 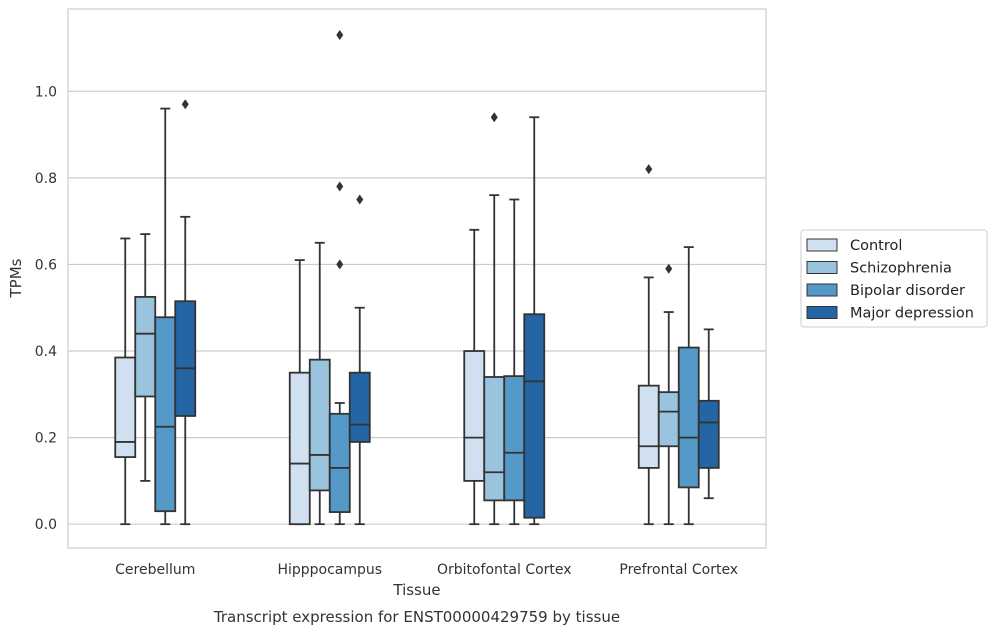 I want to click on y-axis-label: TPMs, so click(x=16, y=278).